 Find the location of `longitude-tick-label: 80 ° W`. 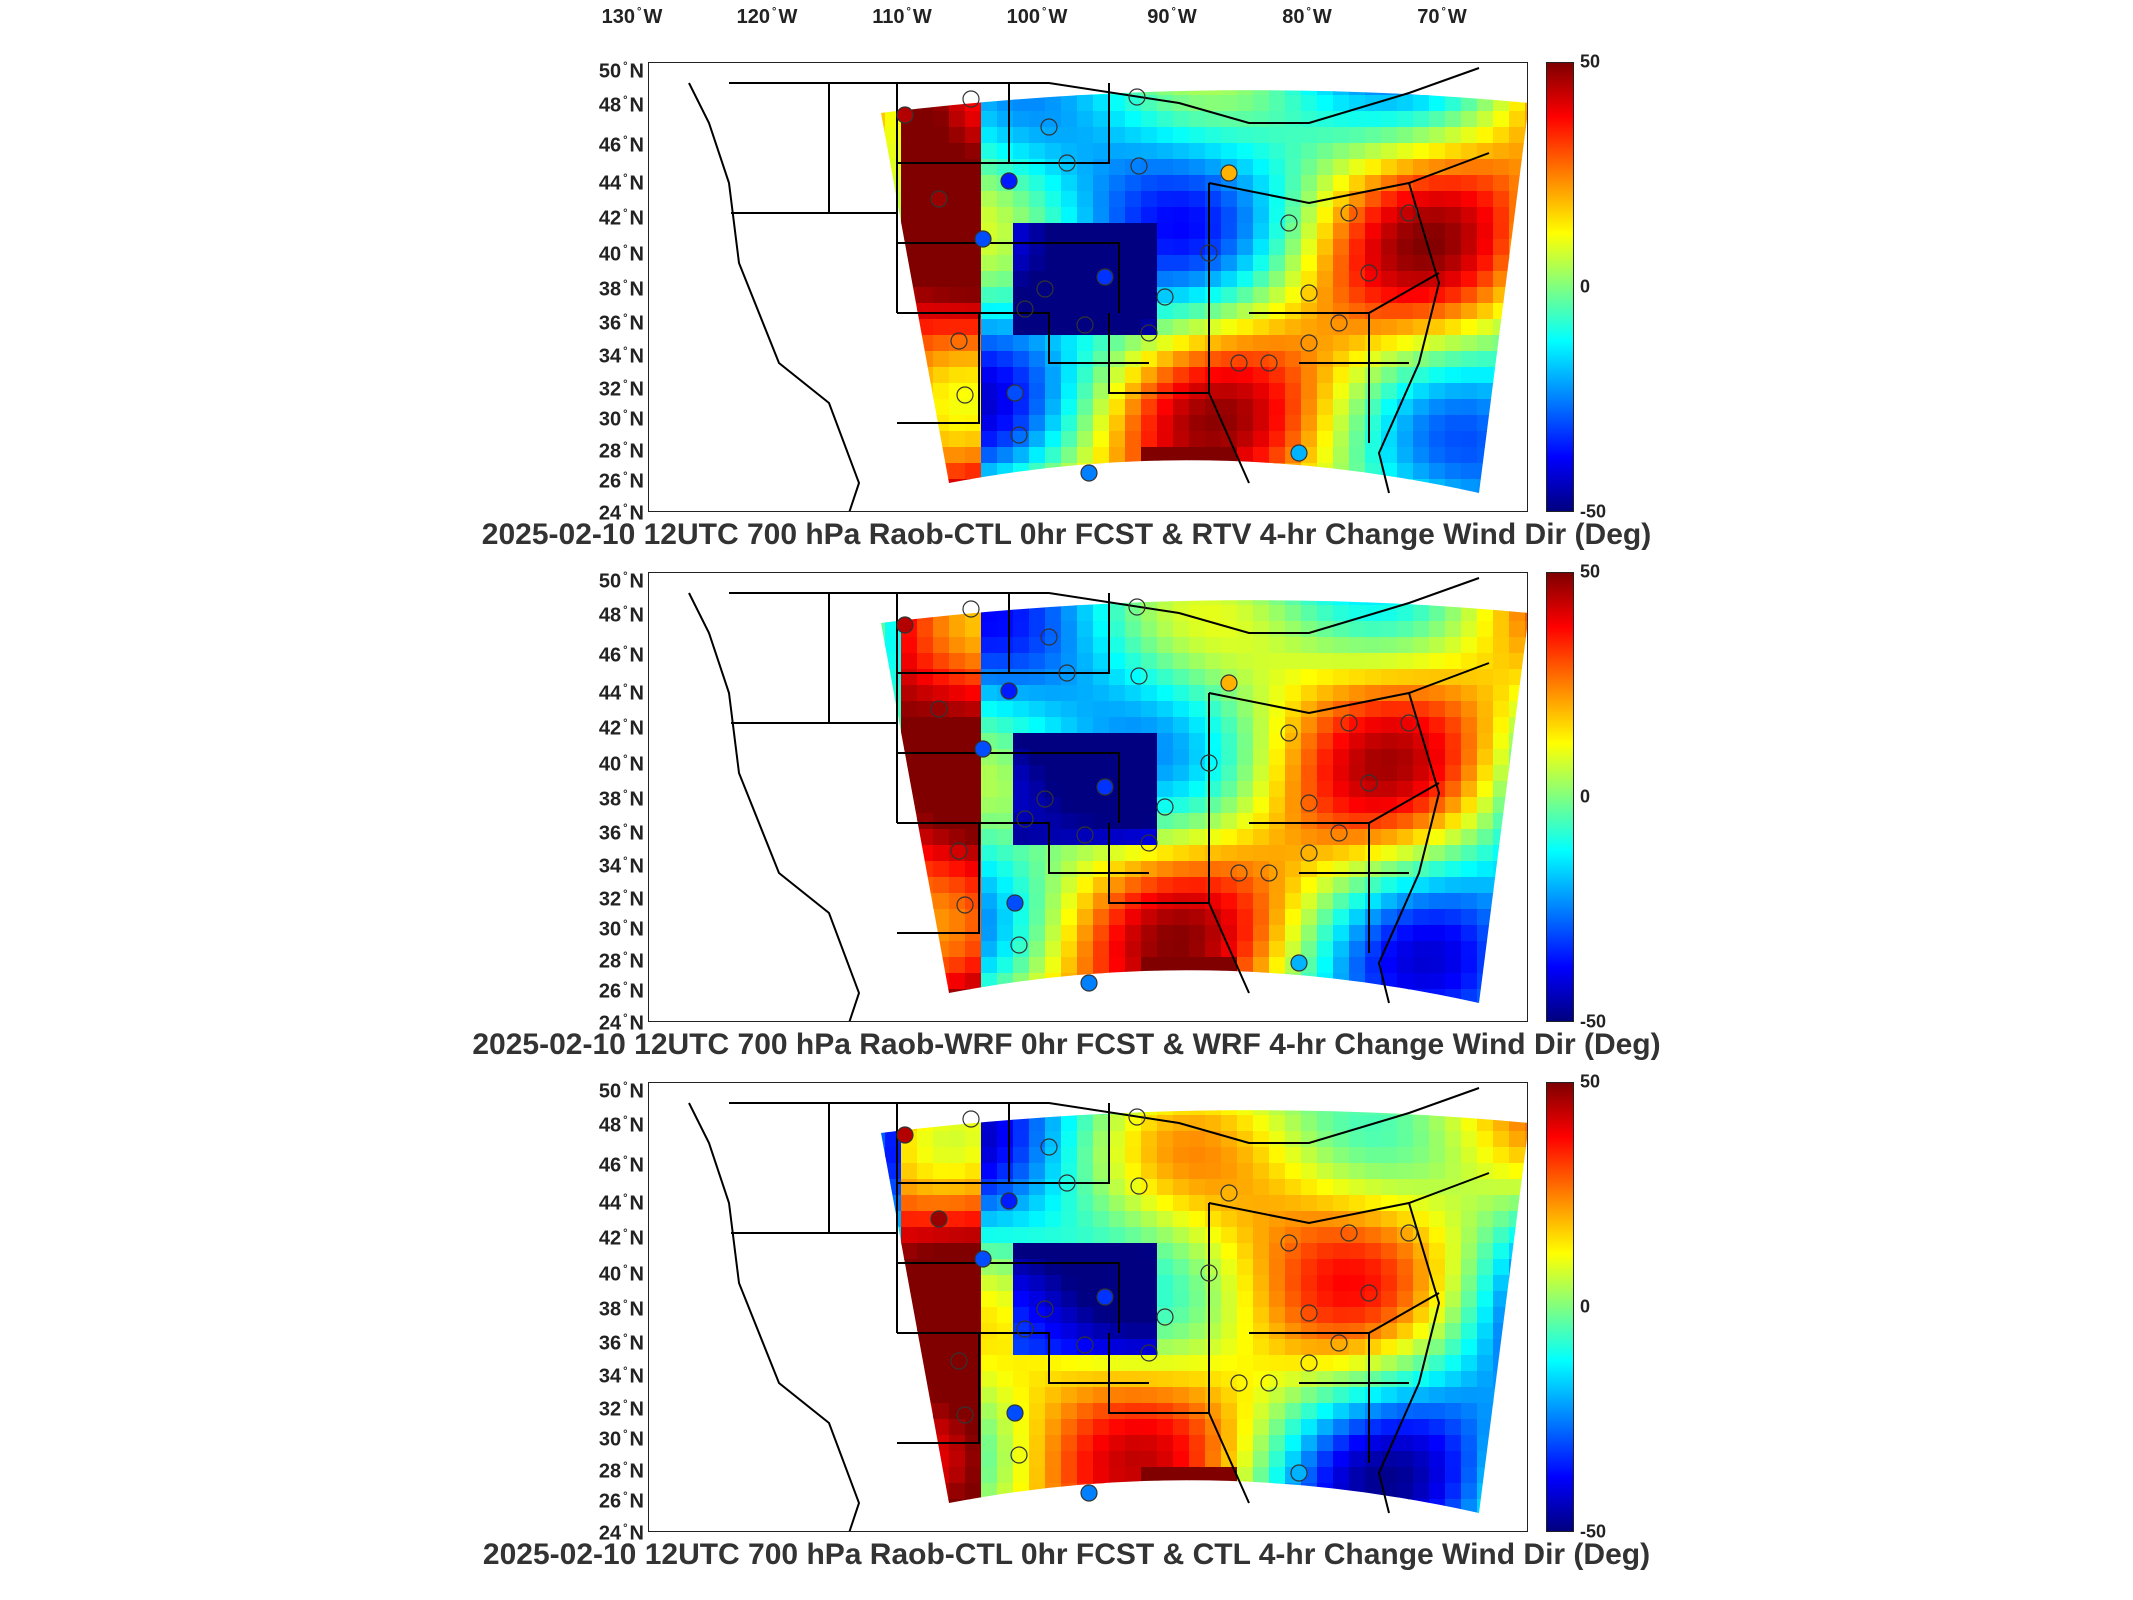

longitude-tick-label: 80 ° W is located at coordinates (1307, 17).